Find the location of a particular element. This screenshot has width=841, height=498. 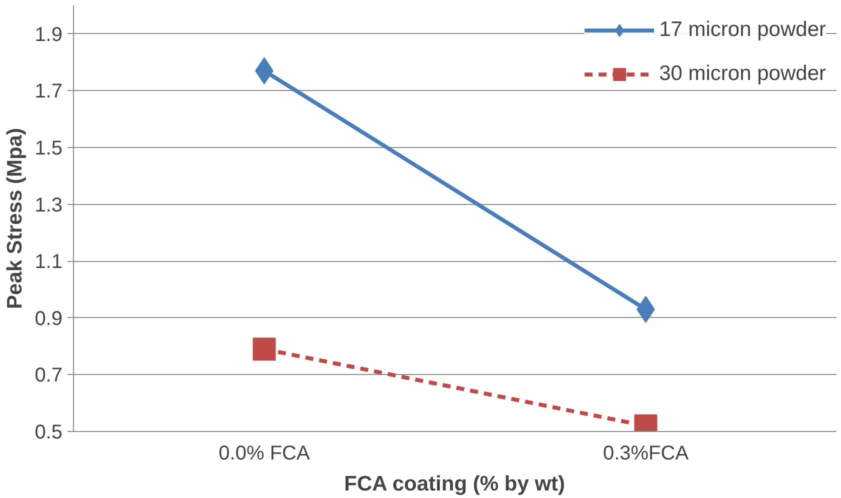

y-tick-label: 1.3 is located at coordinates (48, 205).